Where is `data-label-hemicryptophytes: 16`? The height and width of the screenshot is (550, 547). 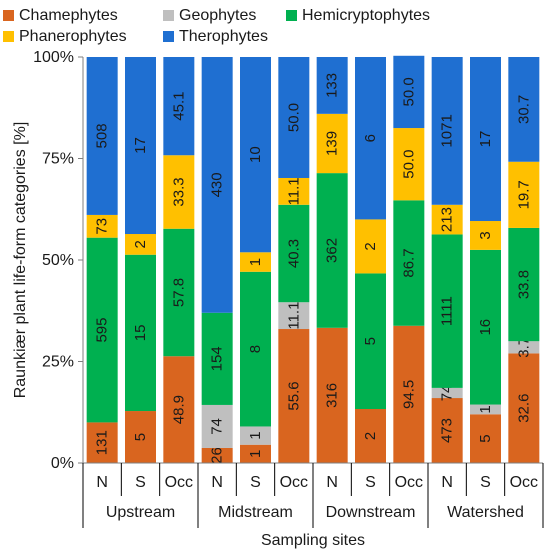
data-label-hemicryptophytes: 16 is located at coordinates (485, 327).